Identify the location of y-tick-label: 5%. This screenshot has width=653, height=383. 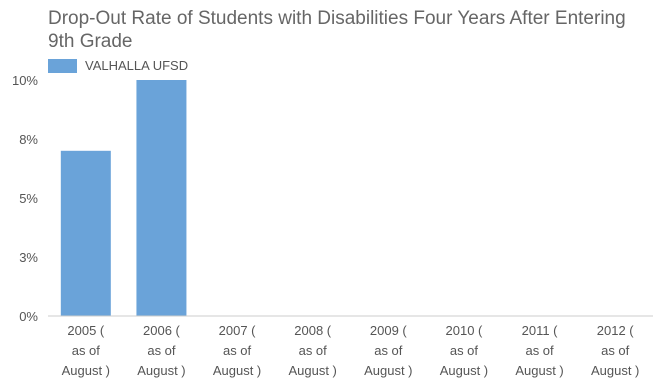
(28, 198).